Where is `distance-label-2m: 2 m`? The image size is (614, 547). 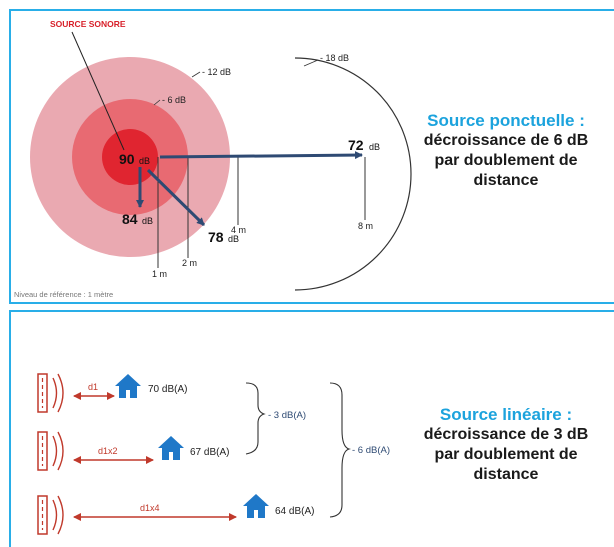 distance-label-2m: 2 m is located at coordinates (189, 263).